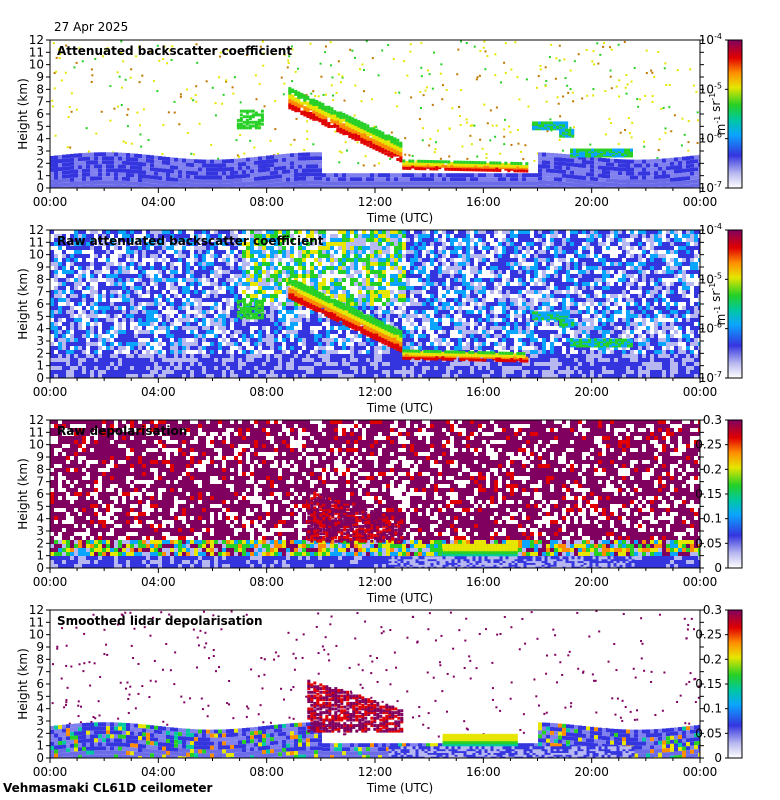 This screenshot has width=780, height=800. Describe the element at coordinates (735, 304) in the screenshot. I see `colorbar` at that location.